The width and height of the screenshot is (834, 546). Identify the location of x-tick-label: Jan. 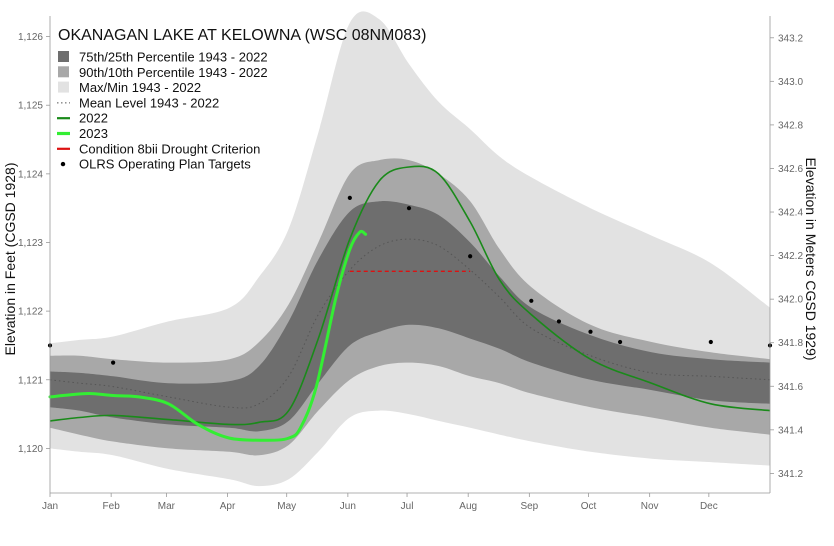
(50, 506).